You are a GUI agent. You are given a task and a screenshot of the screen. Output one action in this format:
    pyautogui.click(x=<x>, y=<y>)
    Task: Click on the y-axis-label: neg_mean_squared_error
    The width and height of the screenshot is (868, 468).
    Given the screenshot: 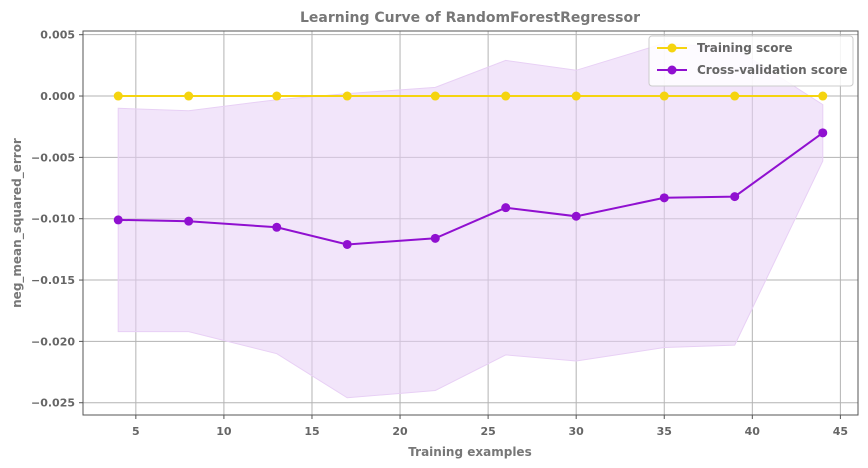 What is the action you would take?
    pyautogui.click(x=17, y=223)
    